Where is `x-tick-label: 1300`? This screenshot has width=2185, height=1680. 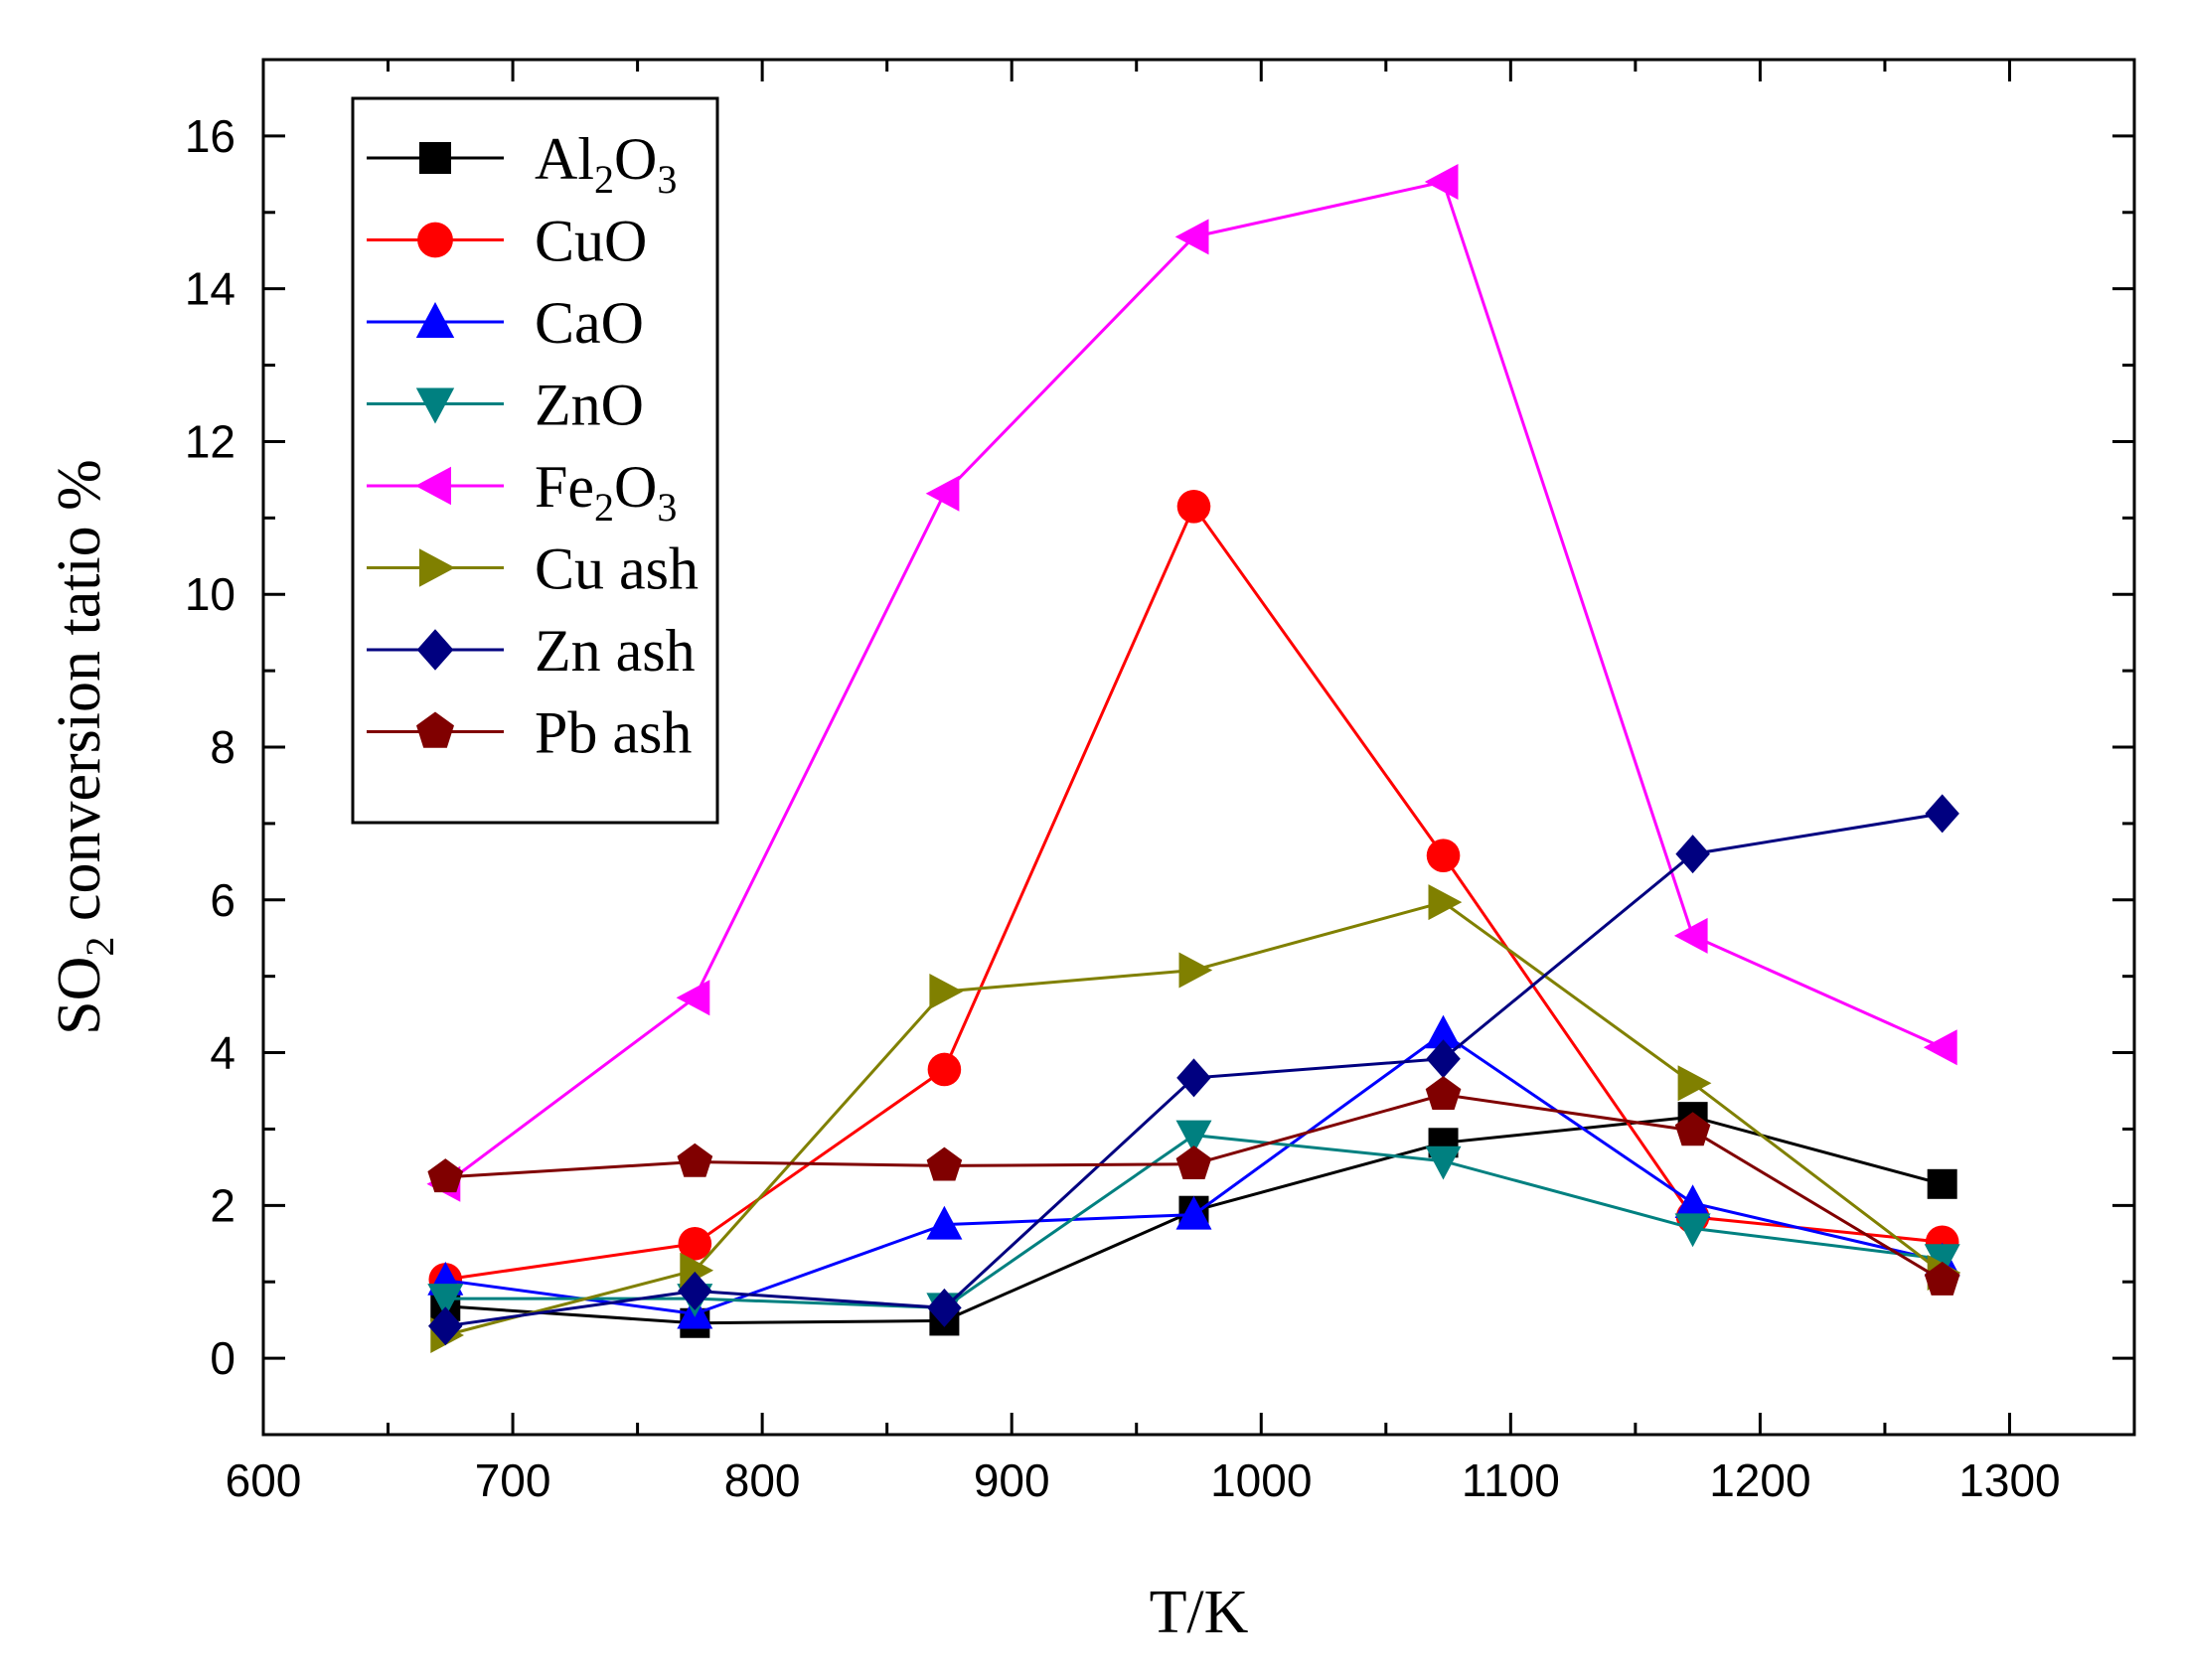 x-tick-label: 1300 is located at coordinates (2009, 1480).